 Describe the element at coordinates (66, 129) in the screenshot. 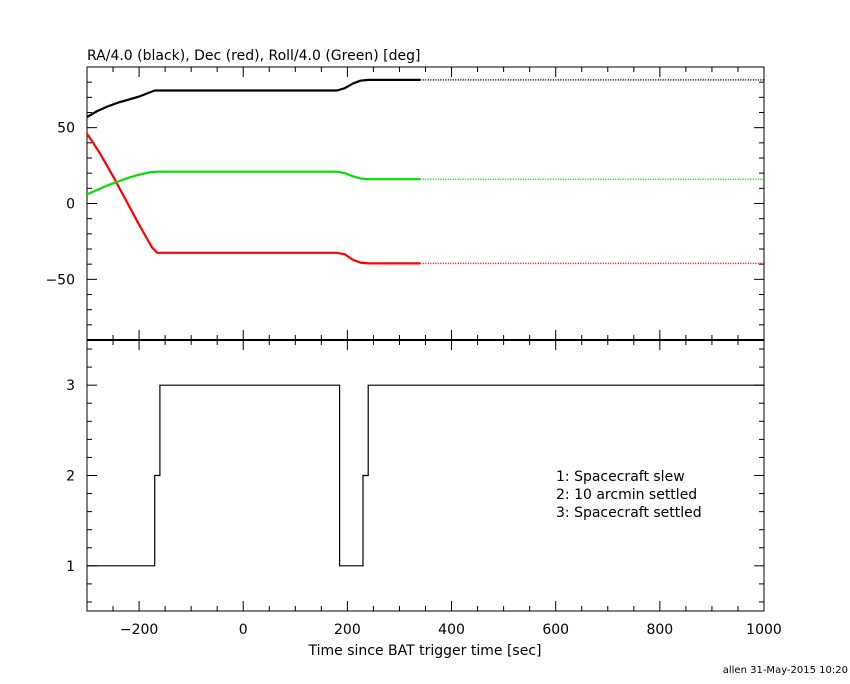

I see `y-tick-label: 50` at that location.